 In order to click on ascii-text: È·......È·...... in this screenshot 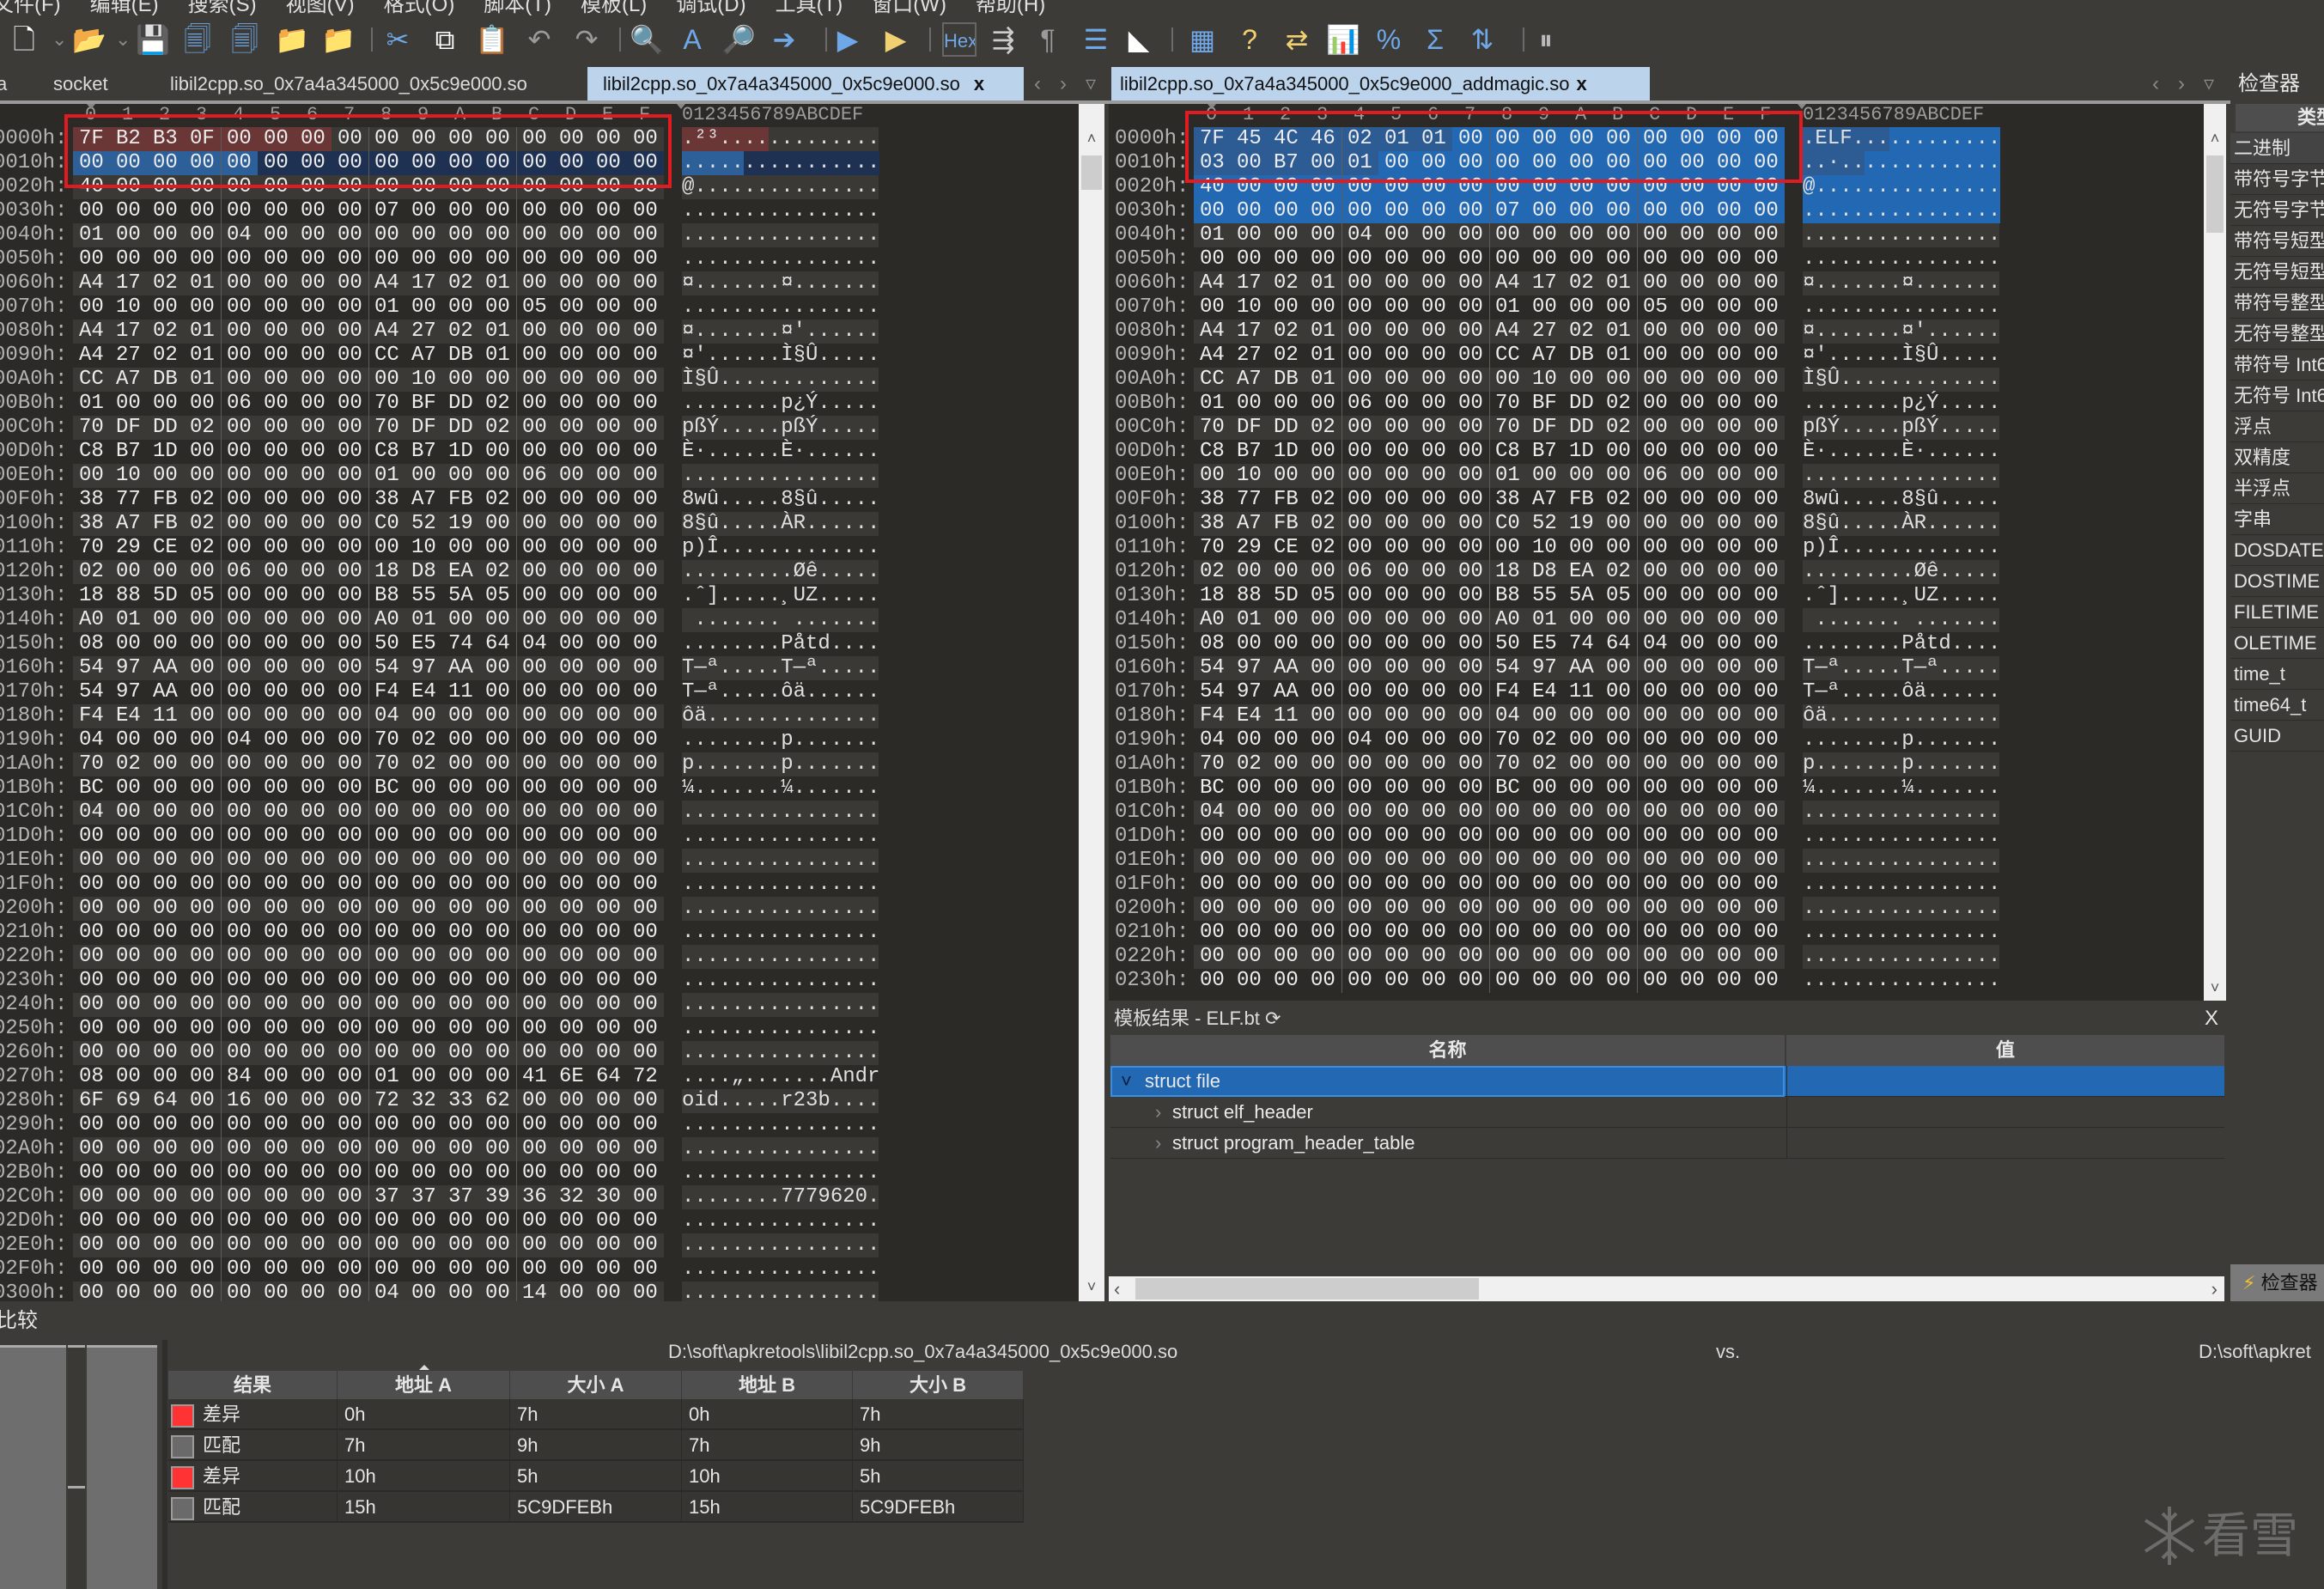, I will do `click(781, 451)`.